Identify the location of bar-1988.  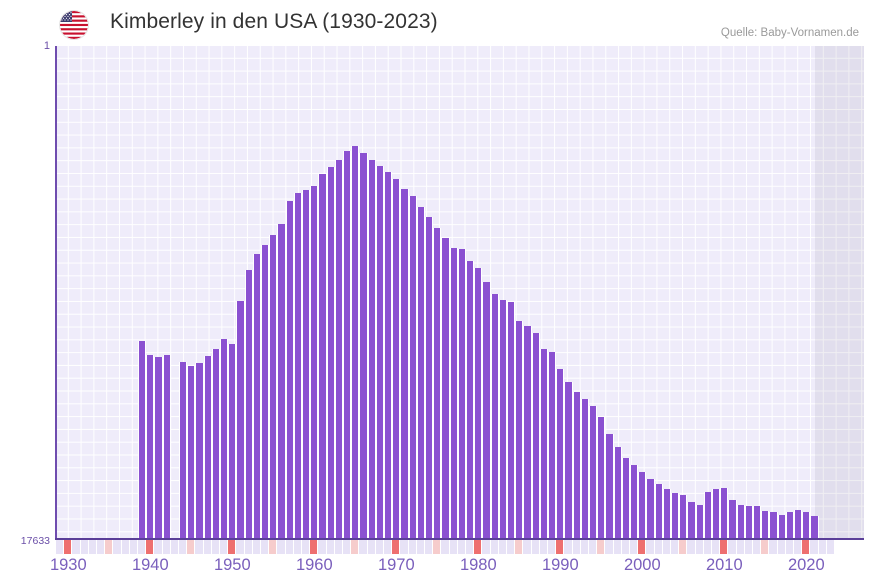
(543, 443).